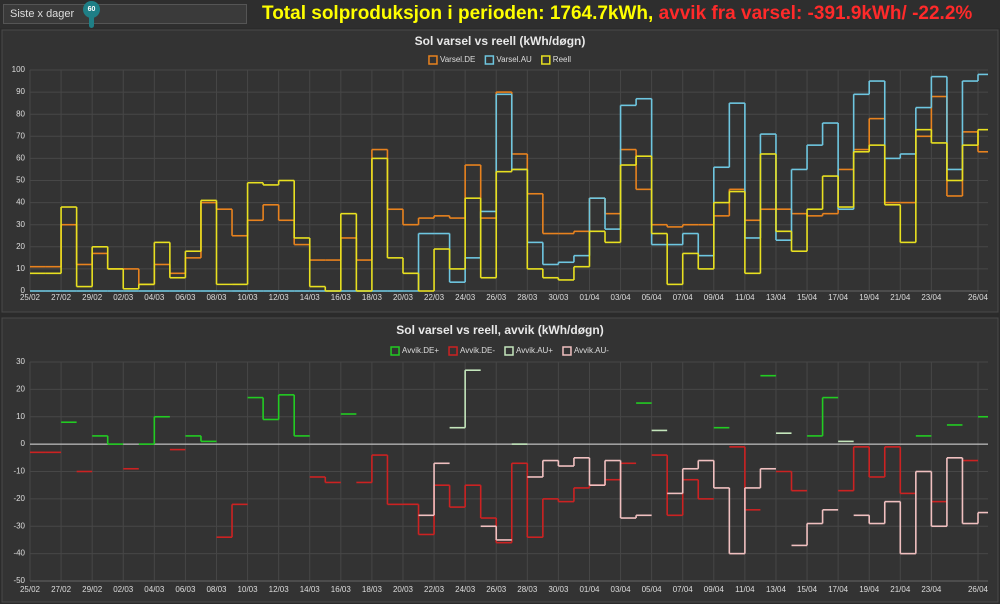 The image size is (1000, 604). Describe the element at coordinates (19, 69) in the screenshot. I see `y-tick-label: 100` at that location.